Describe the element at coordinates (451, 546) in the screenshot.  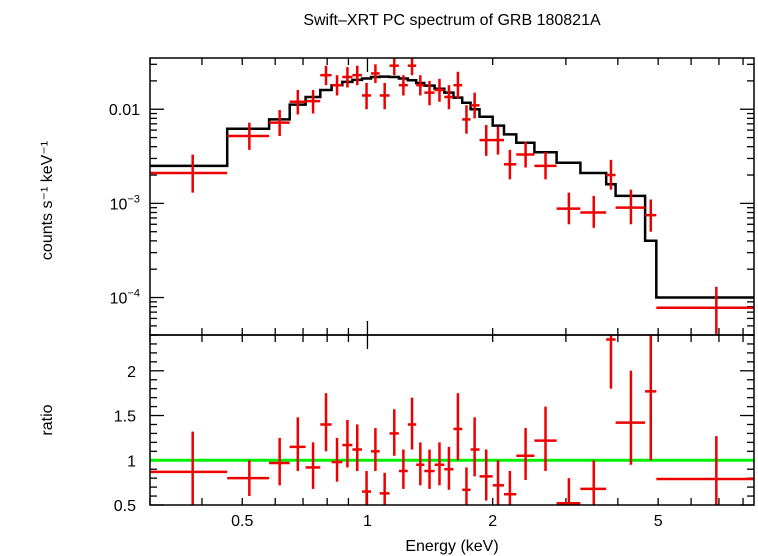
I see `x-axis-label: Energy (keV)` at that location.